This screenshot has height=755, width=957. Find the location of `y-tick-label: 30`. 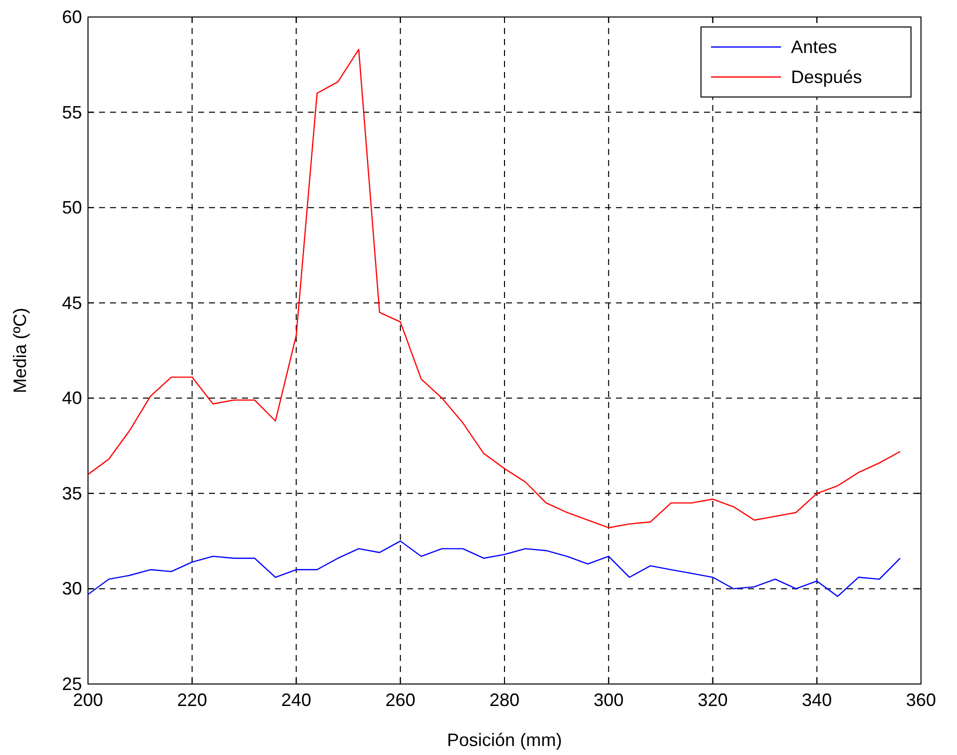

y-tick-label: 30 is located at coordinates (72, 588).